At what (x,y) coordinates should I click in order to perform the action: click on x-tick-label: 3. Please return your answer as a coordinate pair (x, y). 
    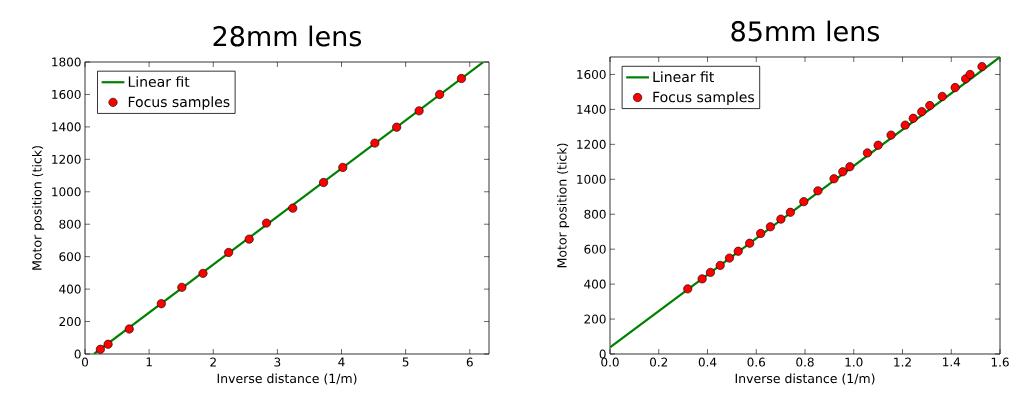
    Looking at the image, I should click on (277, 362).